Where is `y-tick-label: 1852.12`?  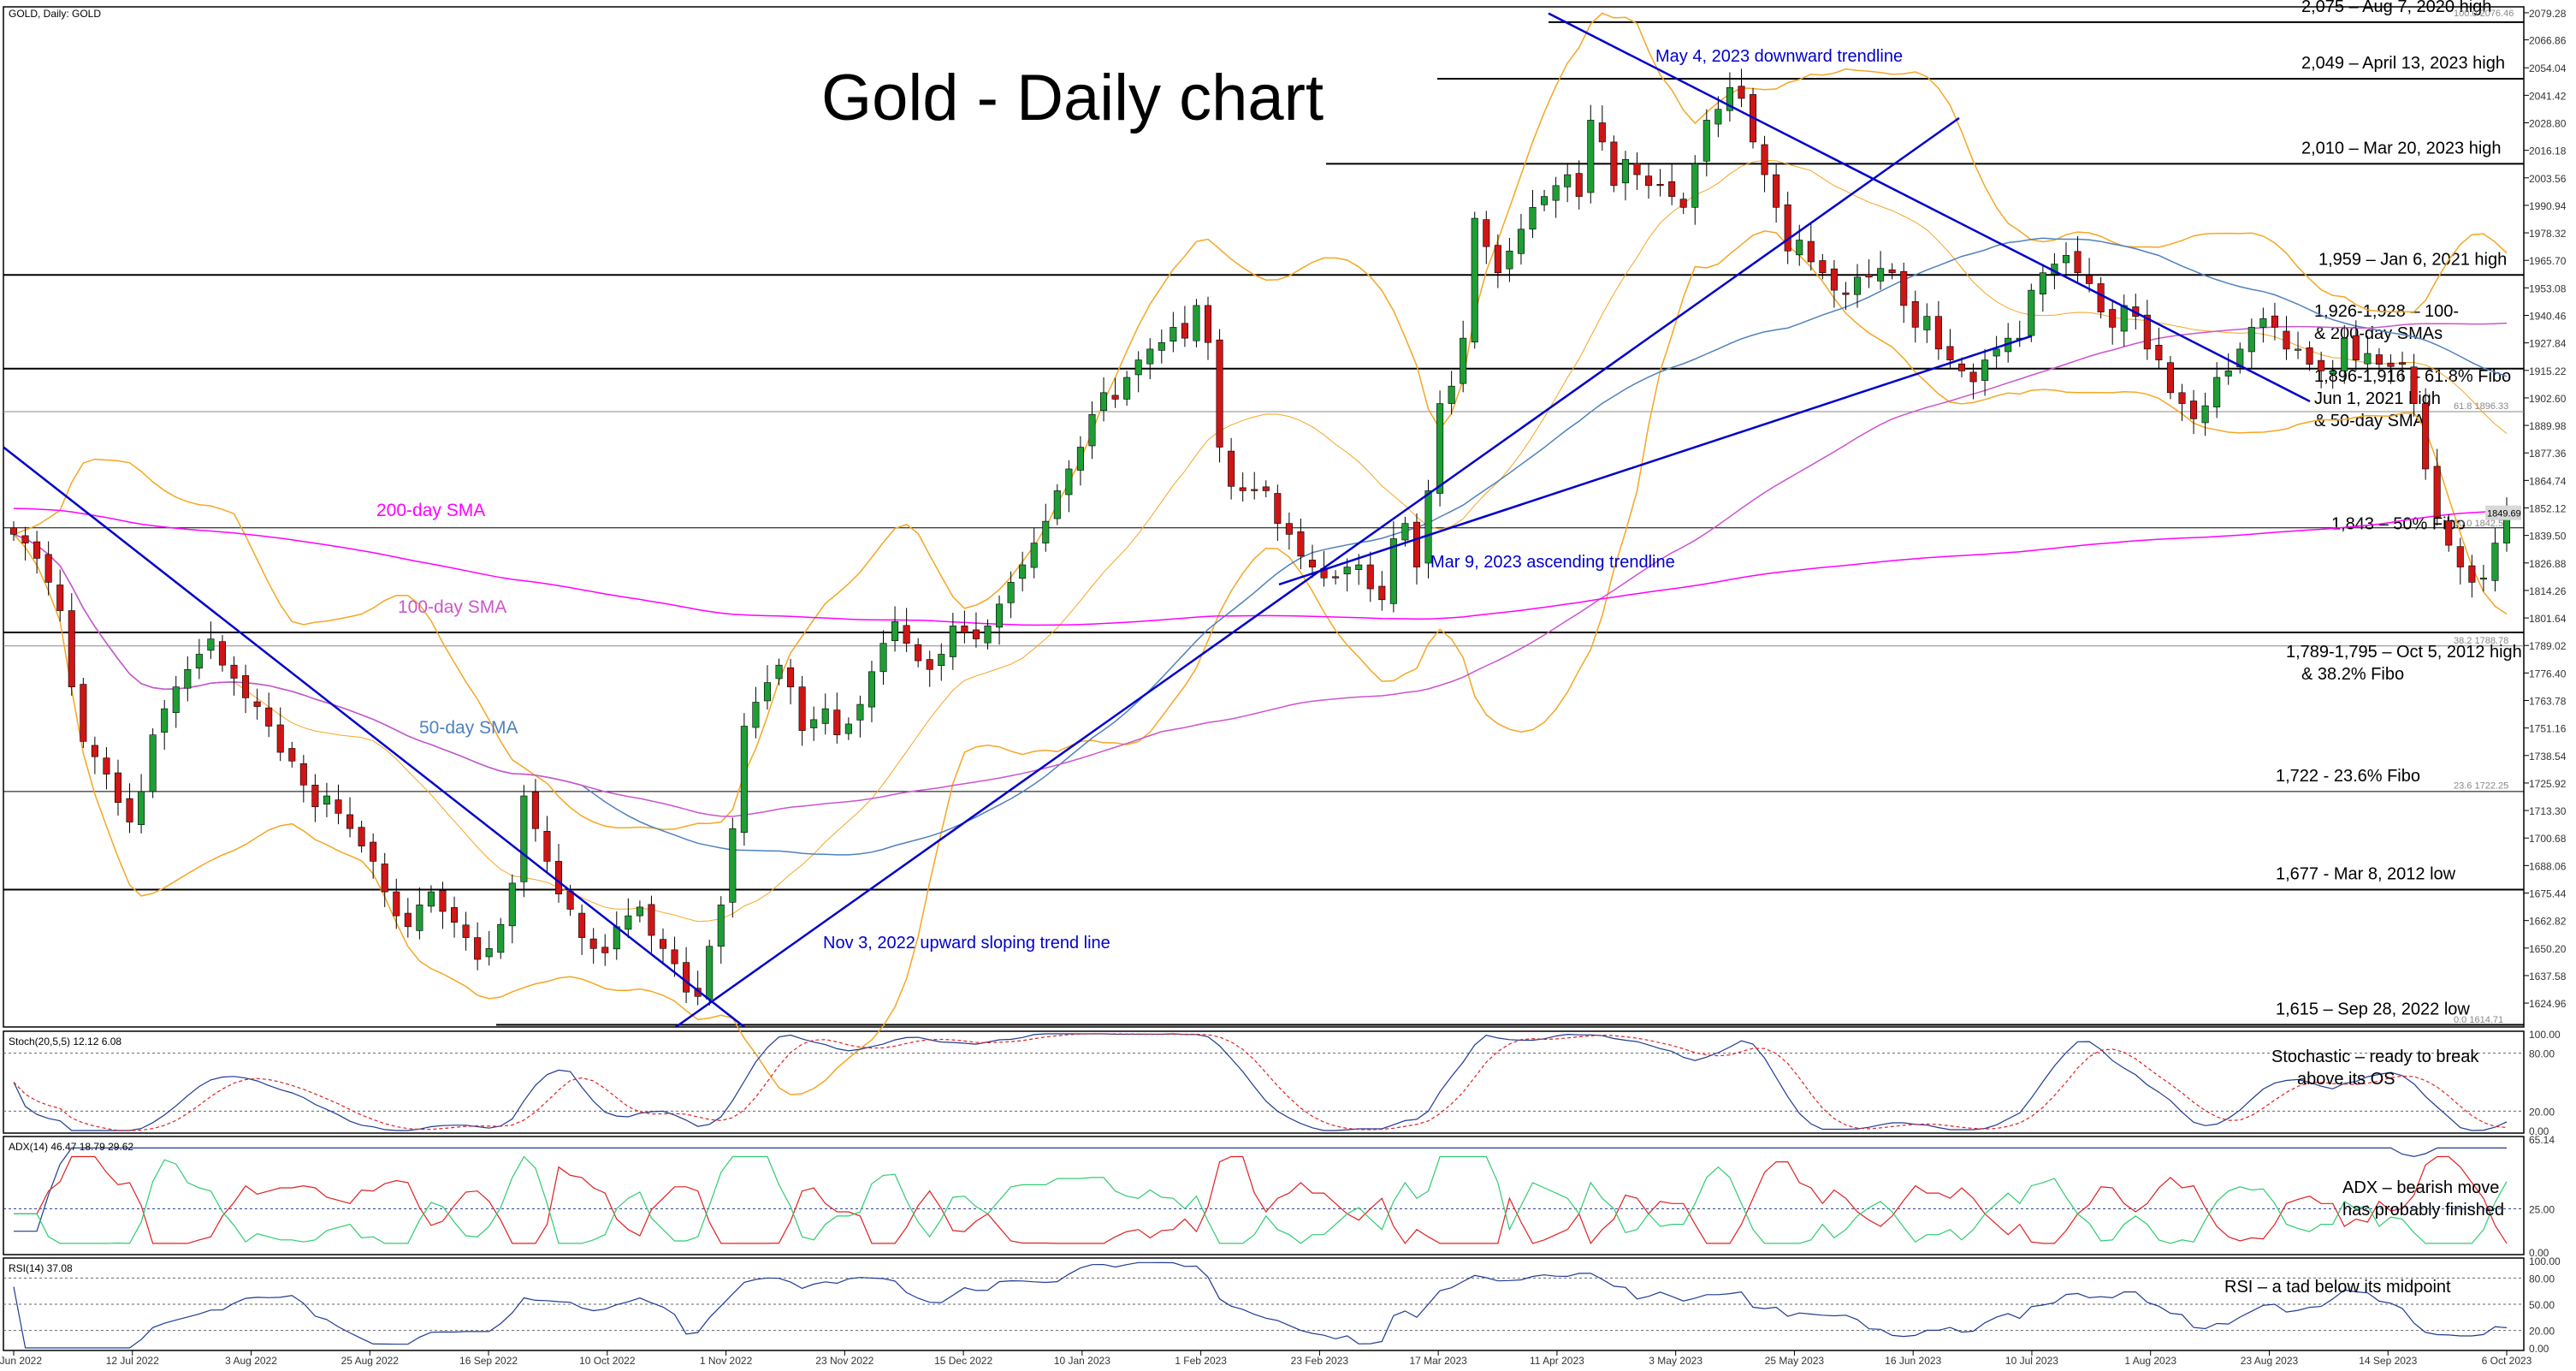 y-tick-label: 1852.12 is located at coordinates (2548, 509).